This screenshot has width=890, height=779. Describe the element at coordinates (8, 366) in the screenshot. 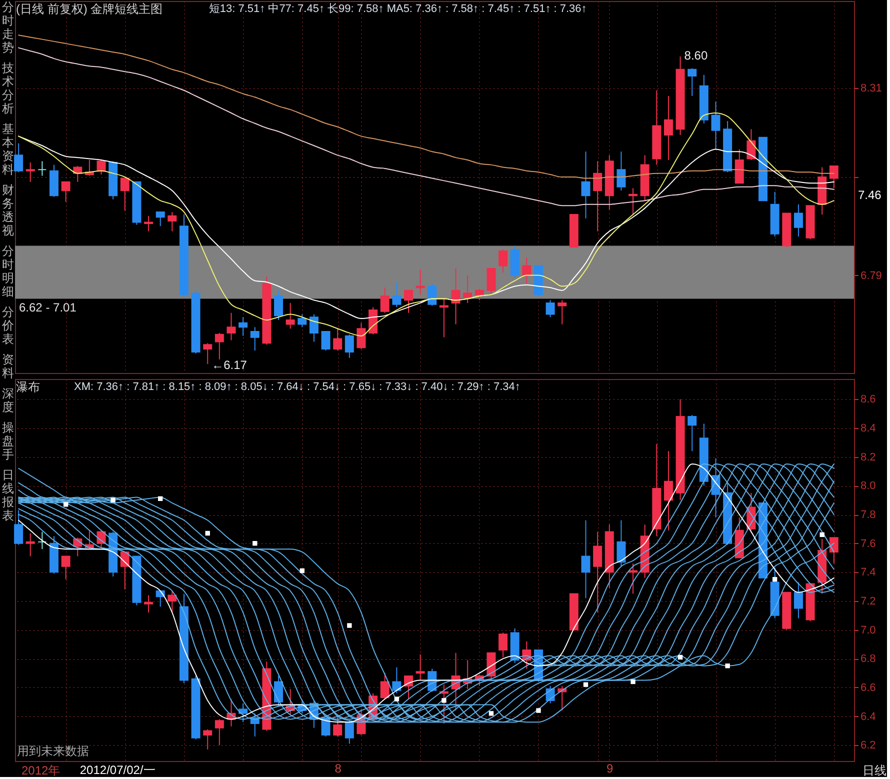

I see `text: 资料` at that location.